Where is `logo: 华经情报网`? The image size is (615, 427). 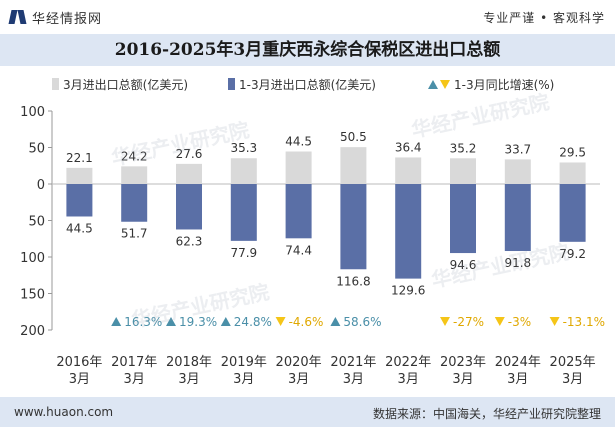 logo: 华经情报网 is located at coordinates (56, 17).